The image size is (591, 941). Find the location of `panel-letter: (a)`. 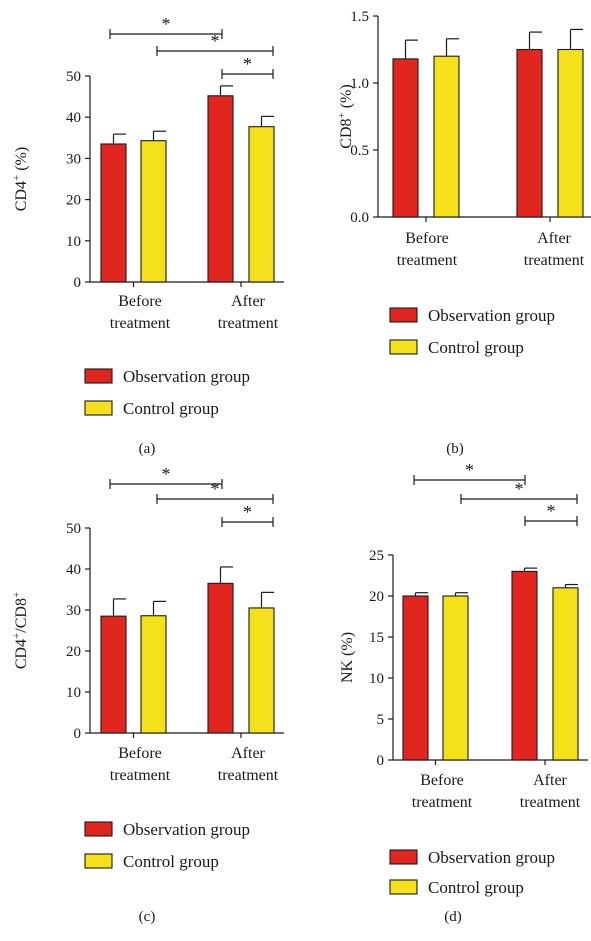

panel-letter: (a) is located at coordinates (147, 449).